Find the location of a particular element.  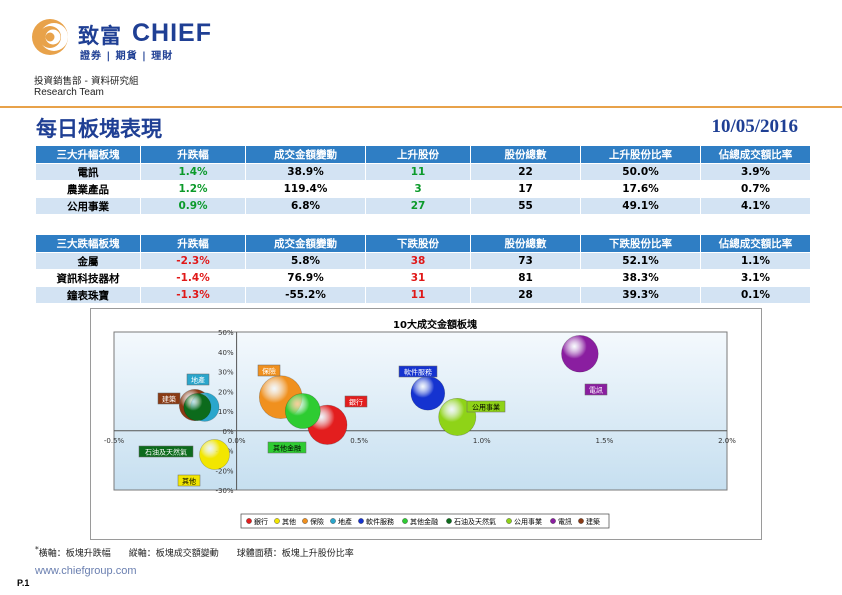

callout-text: 石油及天然氣 is located at coordinates (166, 452).